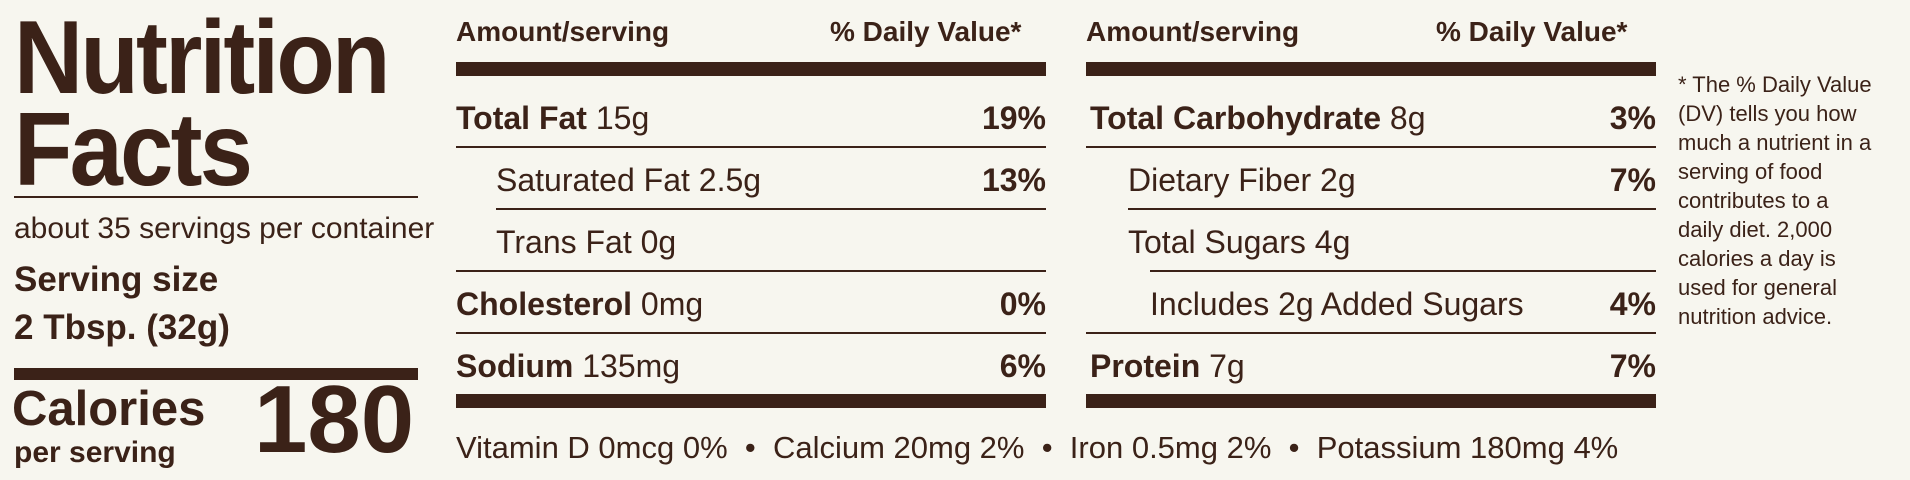 The image size is (1910, 480). Describe the element at coordinates (1338, 180) in the screenshot. I see `nutrient-amount: 2g` at that location.